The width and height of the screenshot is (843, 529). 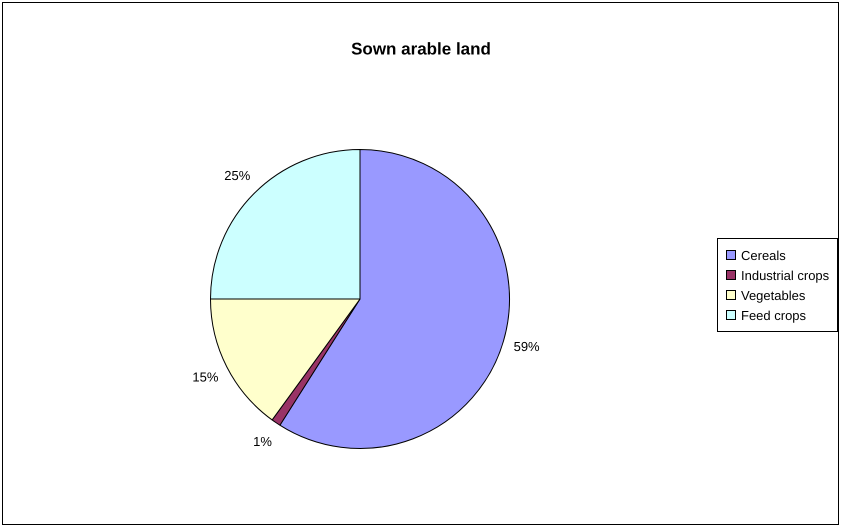 I want to click on data-label: 15%, so click(x=205, y=376).